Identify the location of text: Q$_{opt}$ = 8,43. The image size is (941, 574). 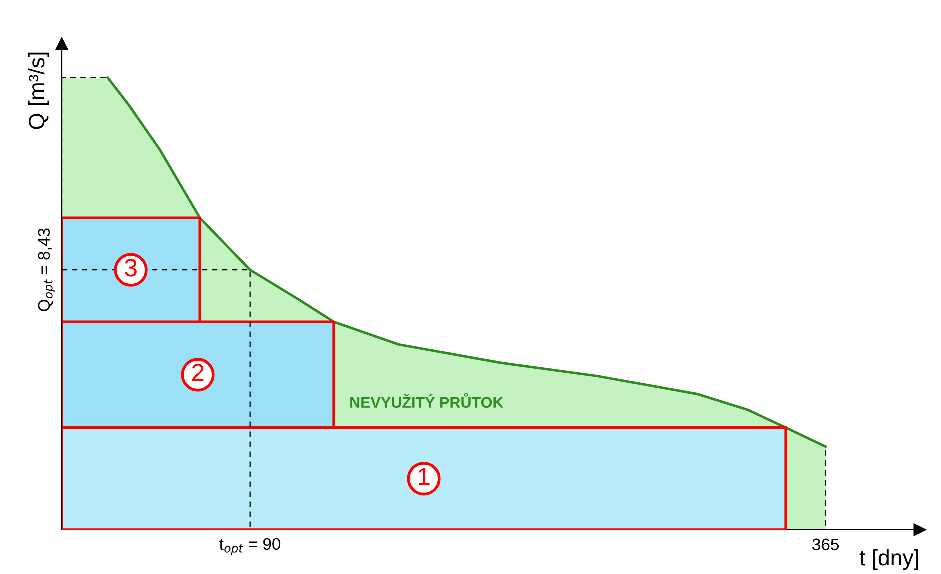
(47, 270).